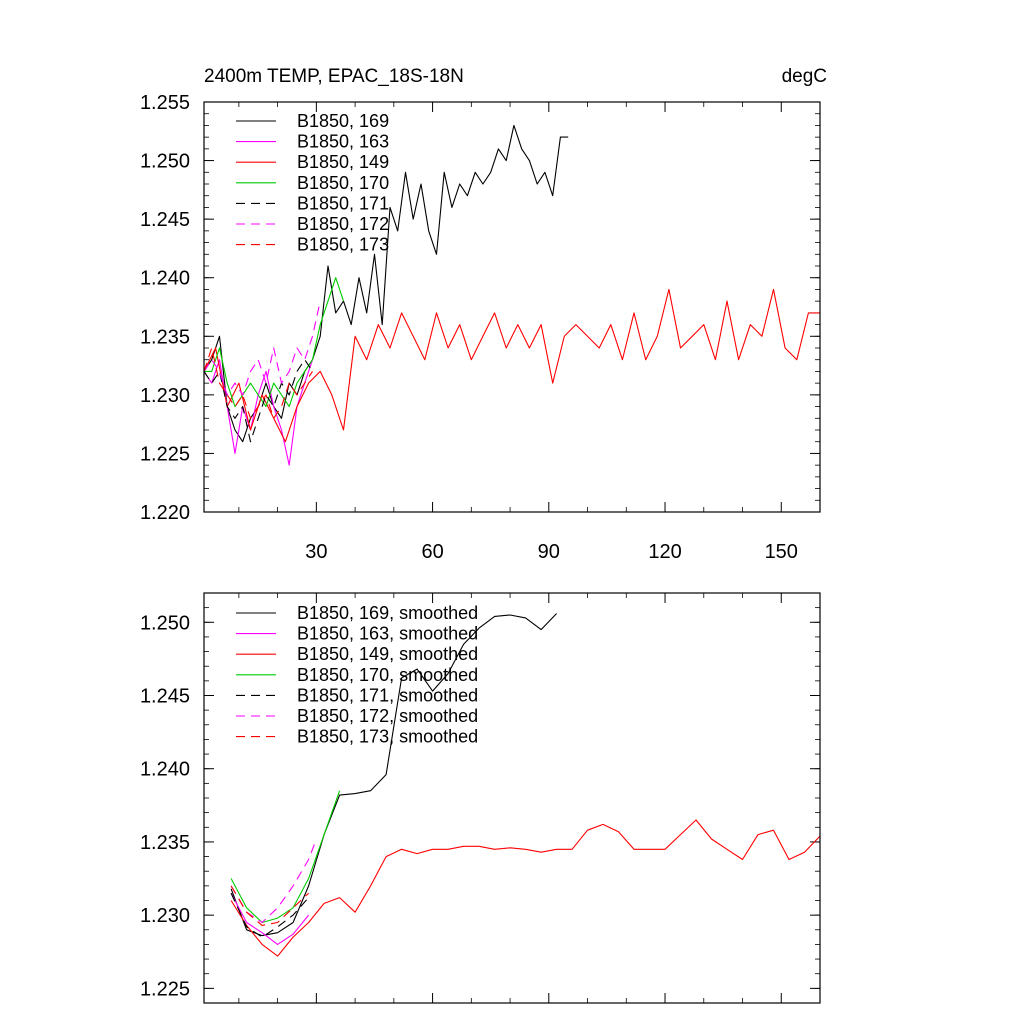  Describe the element at coordinates (165, 513) in the screenshot. I see `y-tick-label: 1.220` at that location.